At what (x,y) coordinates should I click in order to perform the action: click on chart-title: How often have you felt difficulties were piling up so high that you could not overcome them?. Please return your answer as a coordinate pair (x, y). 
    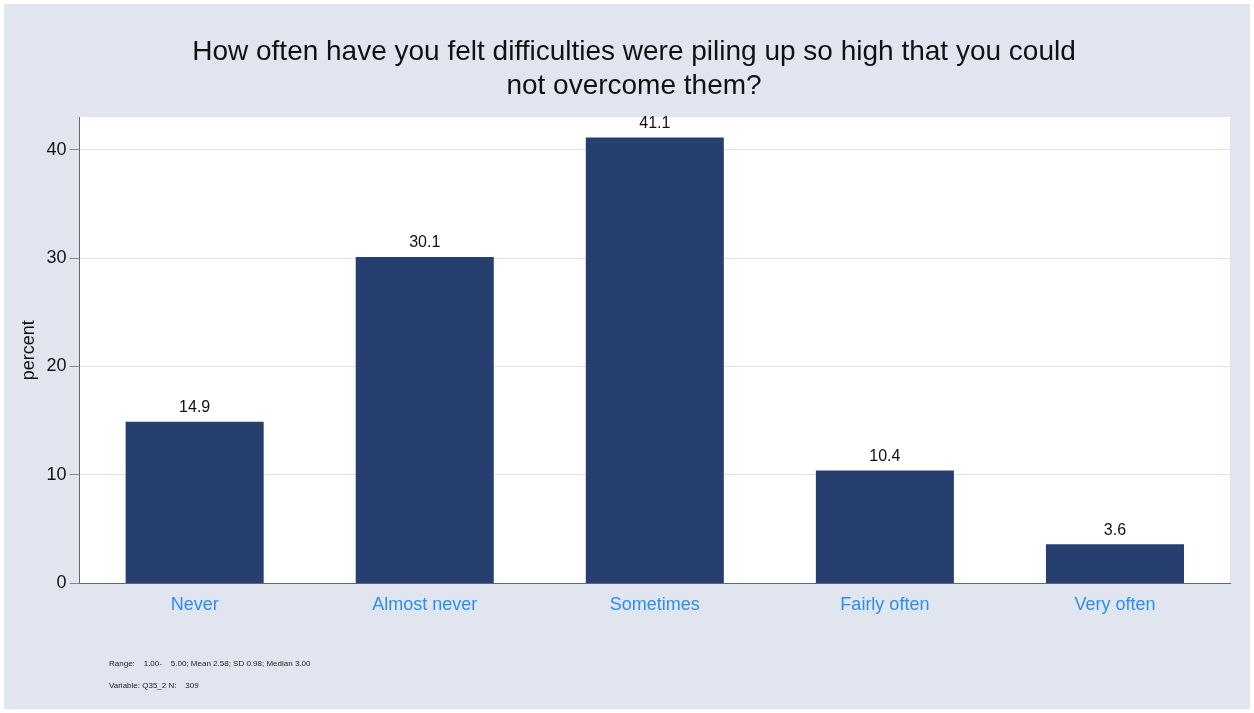
    Looking at the image, I should click on (634, 68).